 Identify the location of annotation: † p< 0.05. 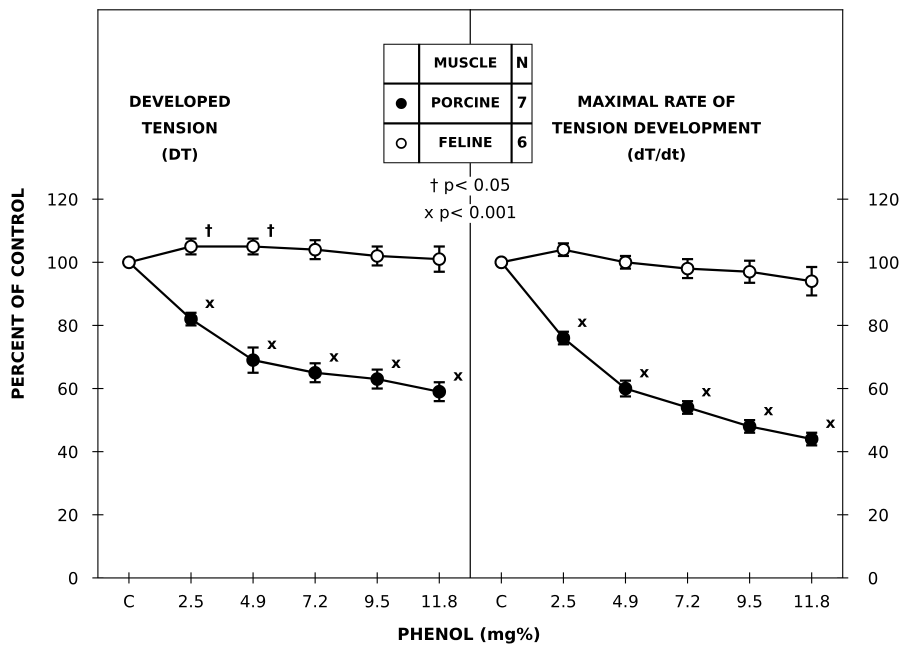
(470, 186).